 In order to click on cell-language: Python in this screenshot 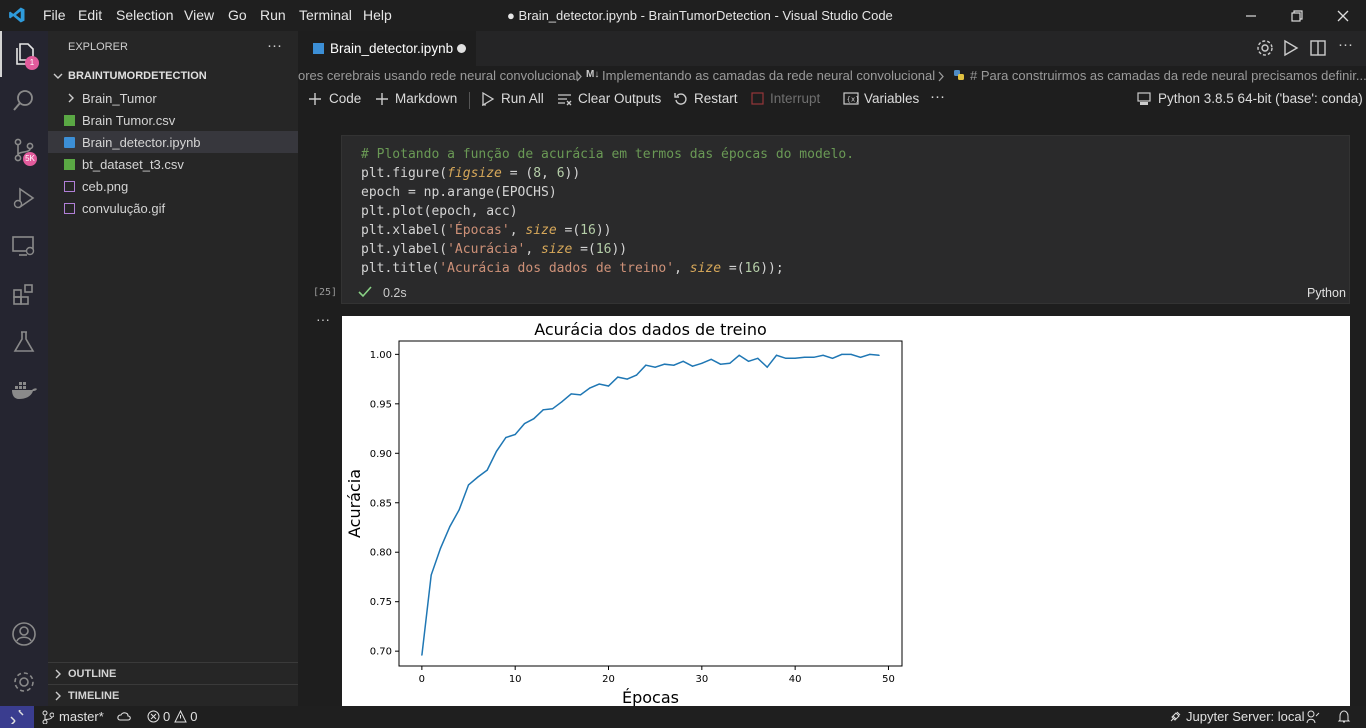, I will do `click(1326, 293)`.